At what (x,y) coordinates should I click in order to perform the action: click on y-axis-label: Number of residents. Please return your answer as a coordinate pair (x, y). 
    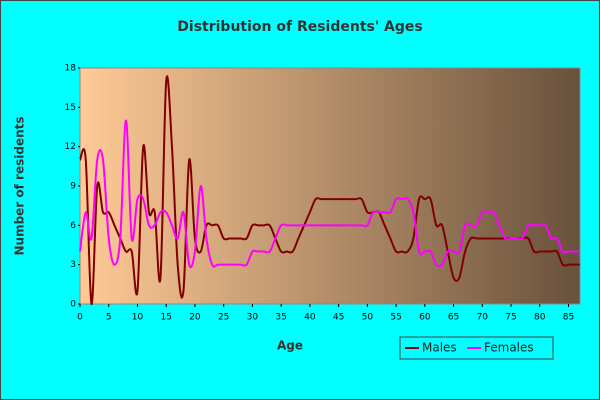
    Looking at the image, I should click on (20, 185).